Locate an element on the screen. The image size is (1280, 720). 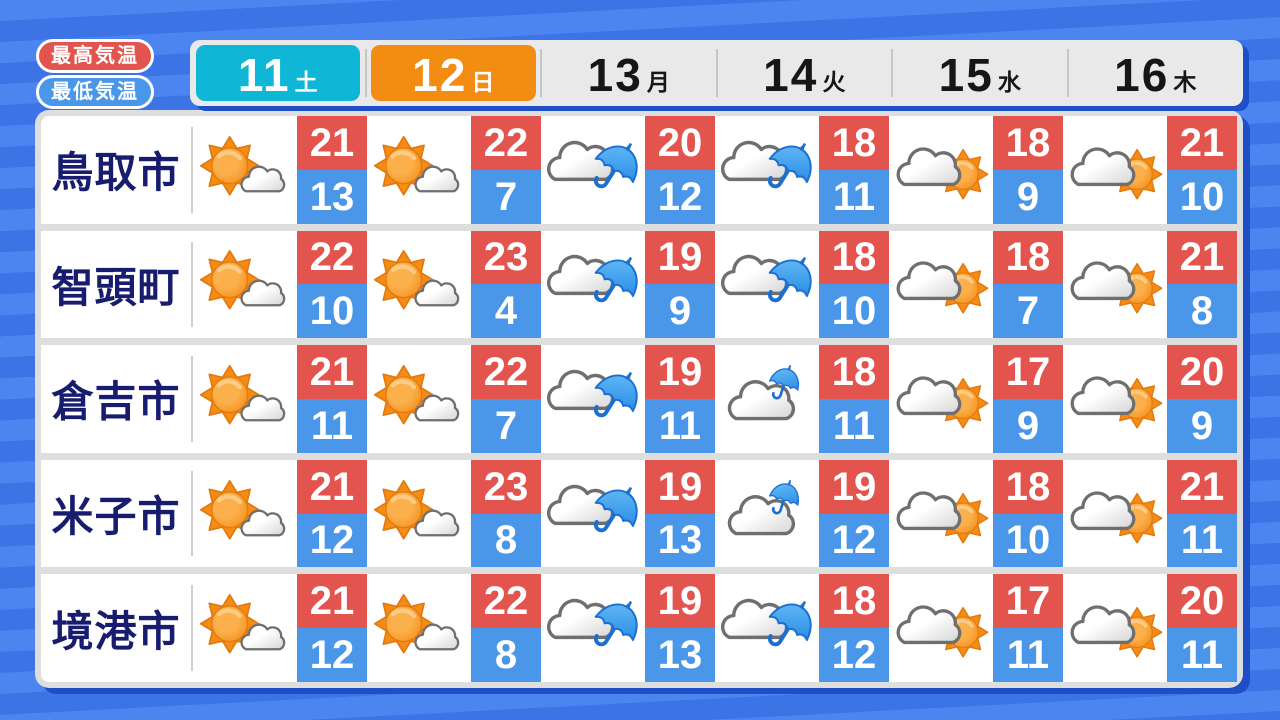
forecast-cell: 19 13 is located at coordinates (628, 513).